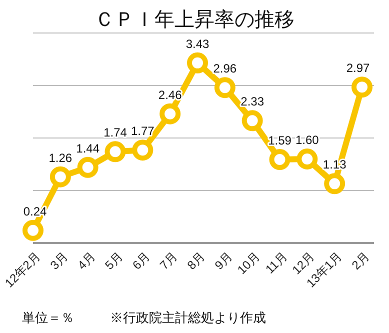  What do you see at coordinates (198, 43) in the screenshot?
I see `data-label: 3.43` at bounding box center [198, 43].